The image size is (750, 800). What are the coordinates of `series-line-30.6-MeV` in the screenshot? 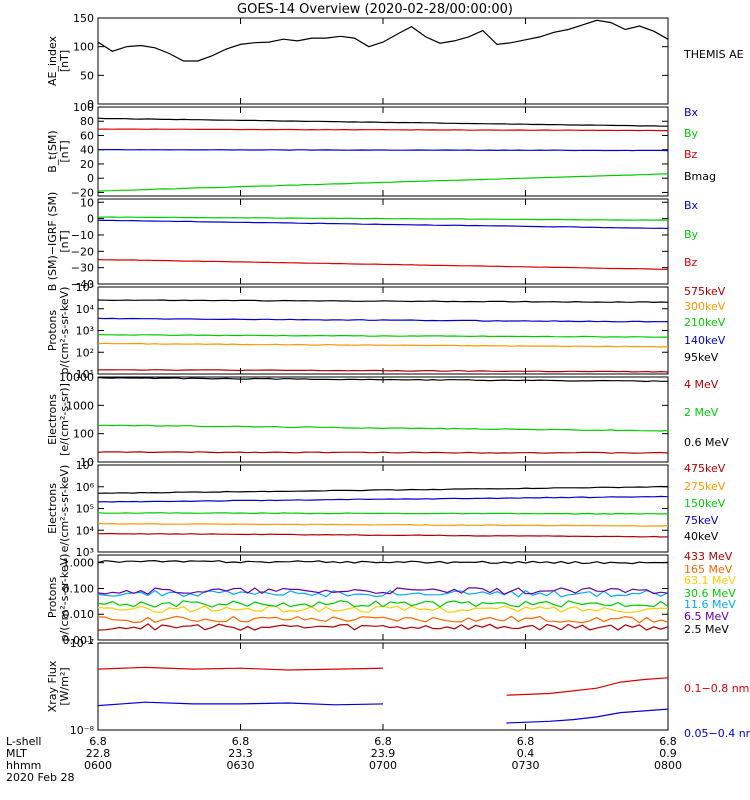 It's located at (383, 604).